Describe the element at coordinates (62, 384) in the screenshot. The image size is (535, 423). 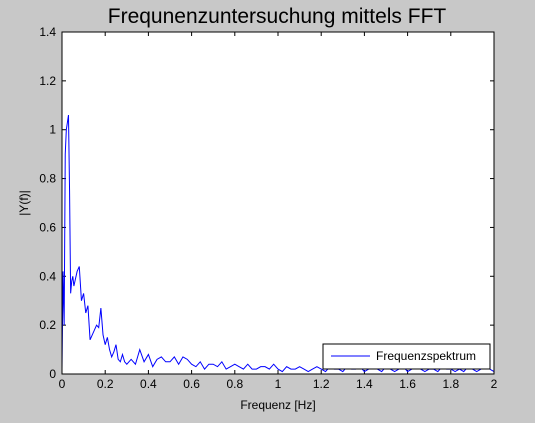
I see `x-tick-label: 0` at that location.